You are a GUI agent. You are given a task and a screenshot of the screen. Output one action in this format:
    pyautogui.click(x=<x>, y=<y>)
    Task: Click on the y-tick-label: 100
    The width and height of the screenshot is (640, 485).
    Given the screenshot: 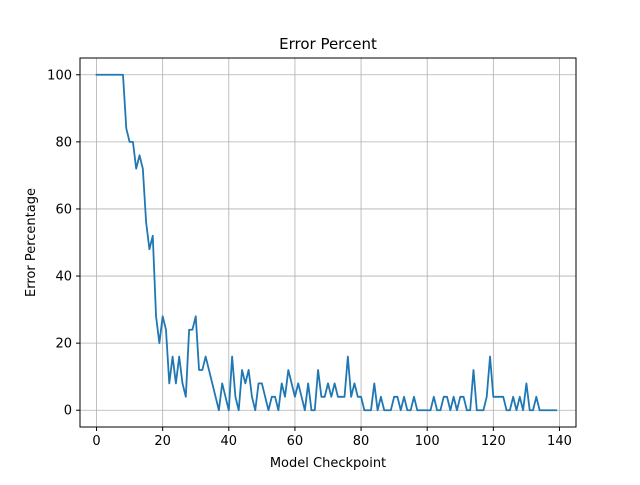 What is the action you would take?
    pyautogui.click(x=59, y=75)
    